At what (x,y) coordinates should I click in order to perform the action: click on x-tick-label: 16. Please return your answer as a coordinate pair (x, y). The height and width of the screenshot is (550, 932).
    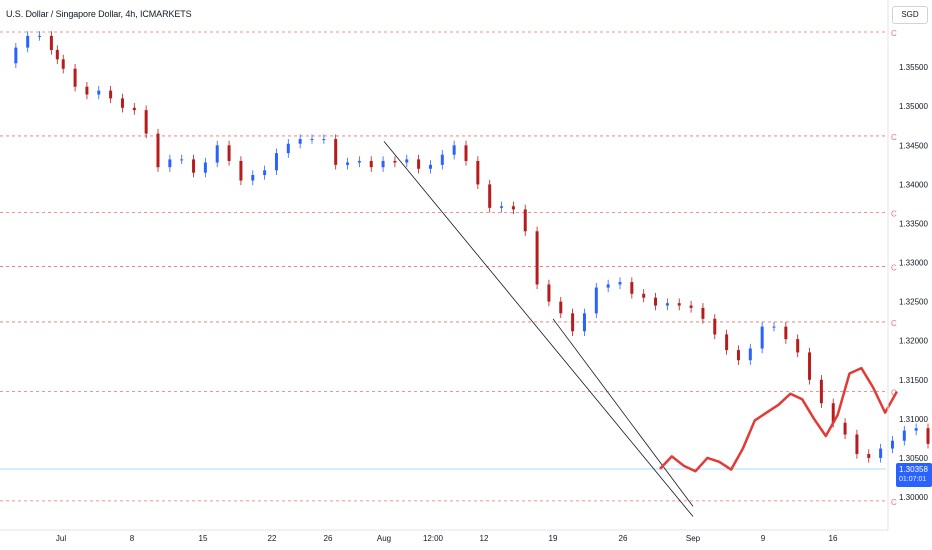
    Looking at the image, I should click on (833, 538).